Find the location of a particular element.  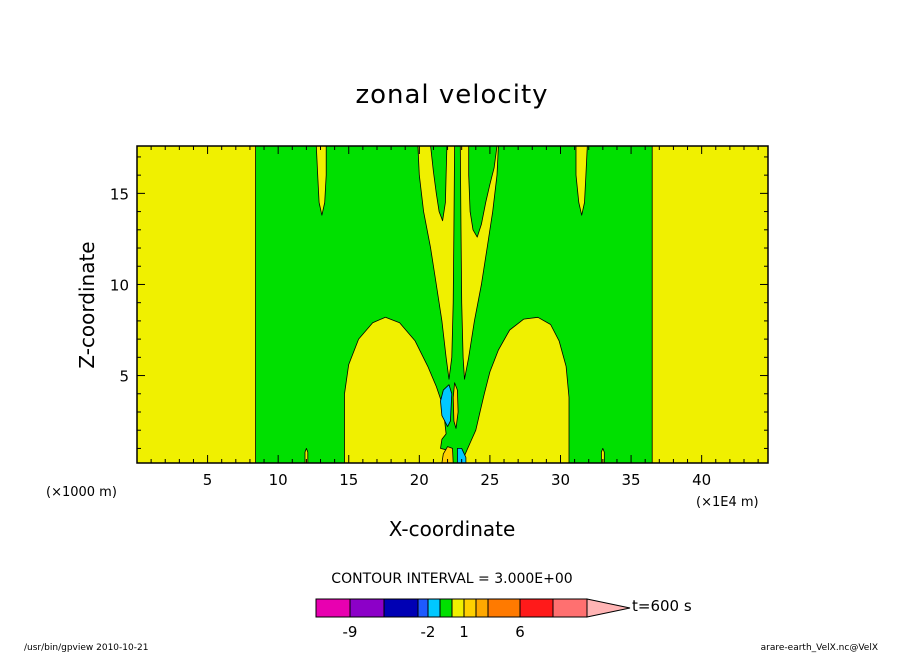

x-tick-label: 5 is located at coordinates (208, 480).